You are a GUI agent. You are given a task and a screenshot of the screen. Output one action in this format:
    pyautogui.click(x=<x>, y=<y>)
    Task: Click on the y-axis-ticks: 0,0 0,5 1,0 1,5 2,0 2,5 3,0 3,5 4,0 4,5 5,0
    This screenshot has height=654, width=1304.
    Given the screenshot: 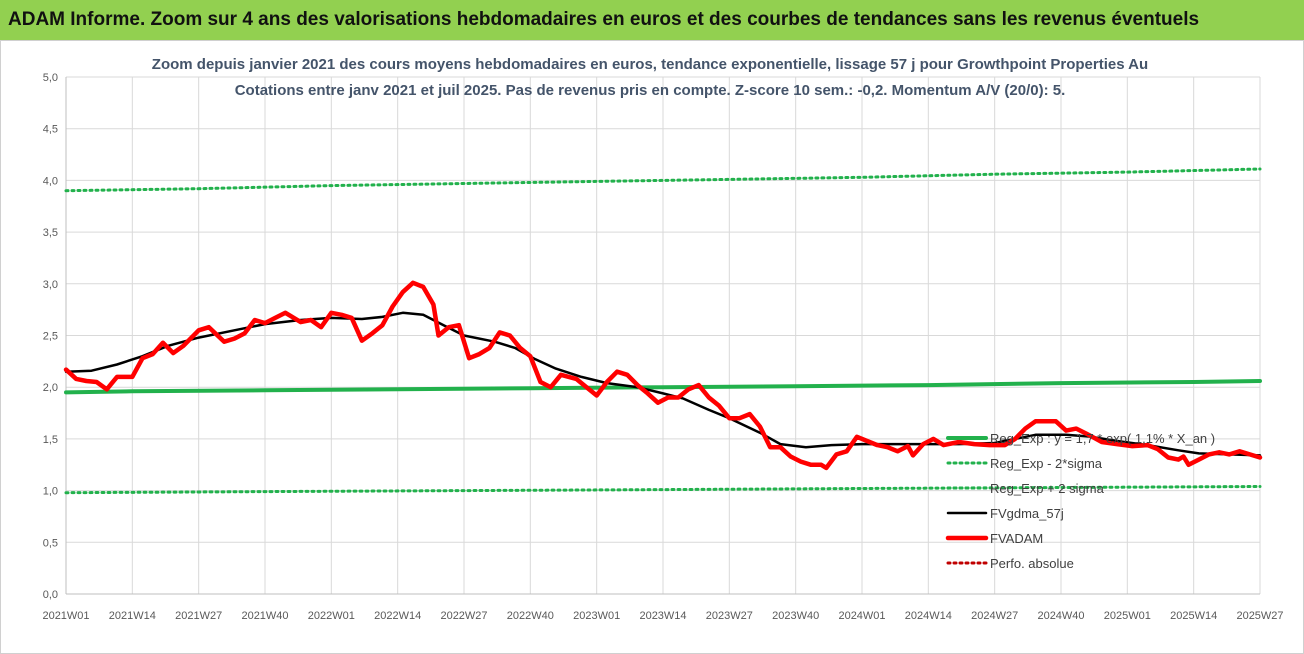 What is the action you would take?
    pyautogui.click(x=50, y=336)
    